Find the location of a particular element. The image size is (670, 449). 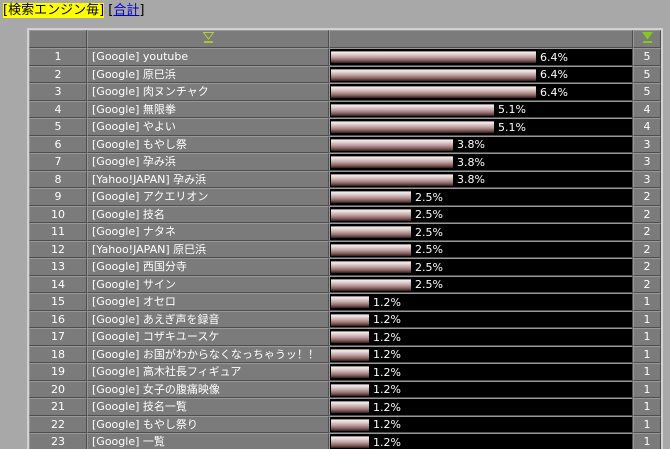

table-row: 22 [Google] もやし祭り 1.2% 1 is located at coordinates (345, 424).